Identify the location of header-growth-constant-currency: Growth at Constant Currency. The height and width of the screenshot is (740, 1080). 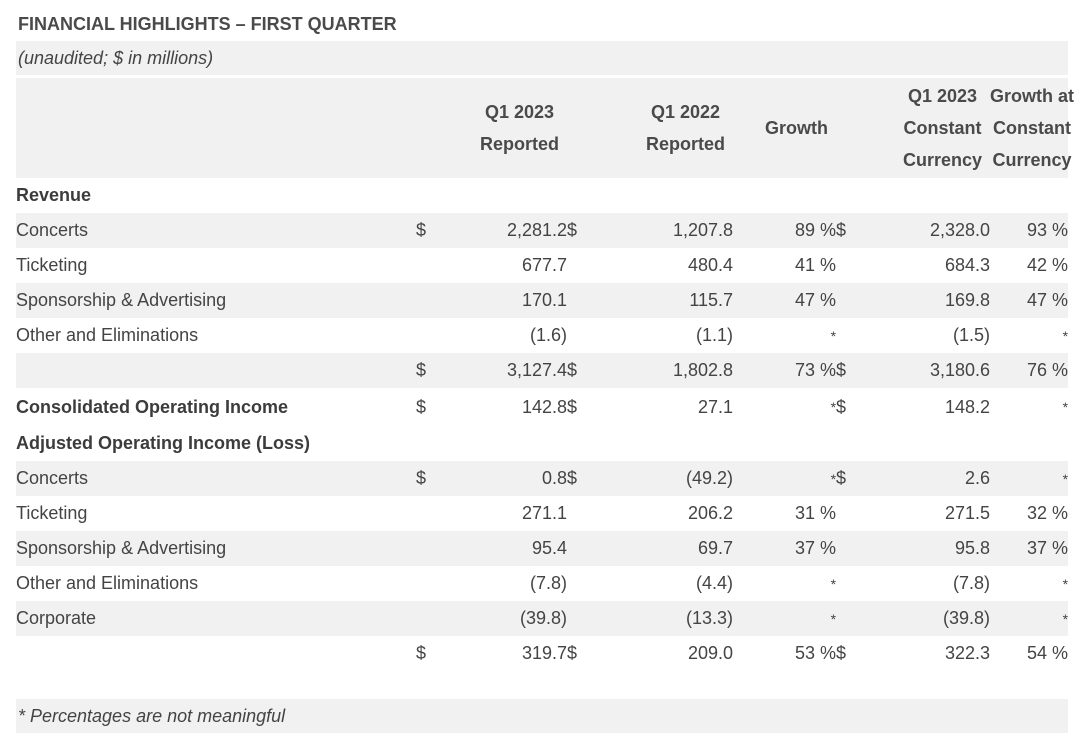
(1032, 128).